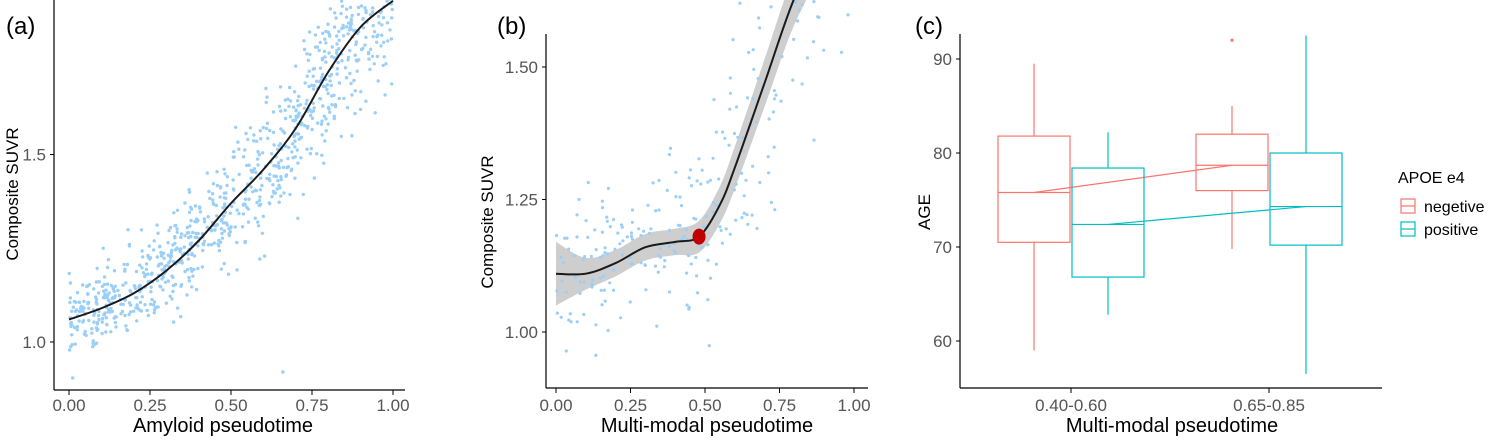 The height and width of the screenshot is (442, 1500). What do you see at coordinates (392, 405) in the screenshot?
I see `panel-a-x-tick-label: 1.00` at bounding box center [392, 405].